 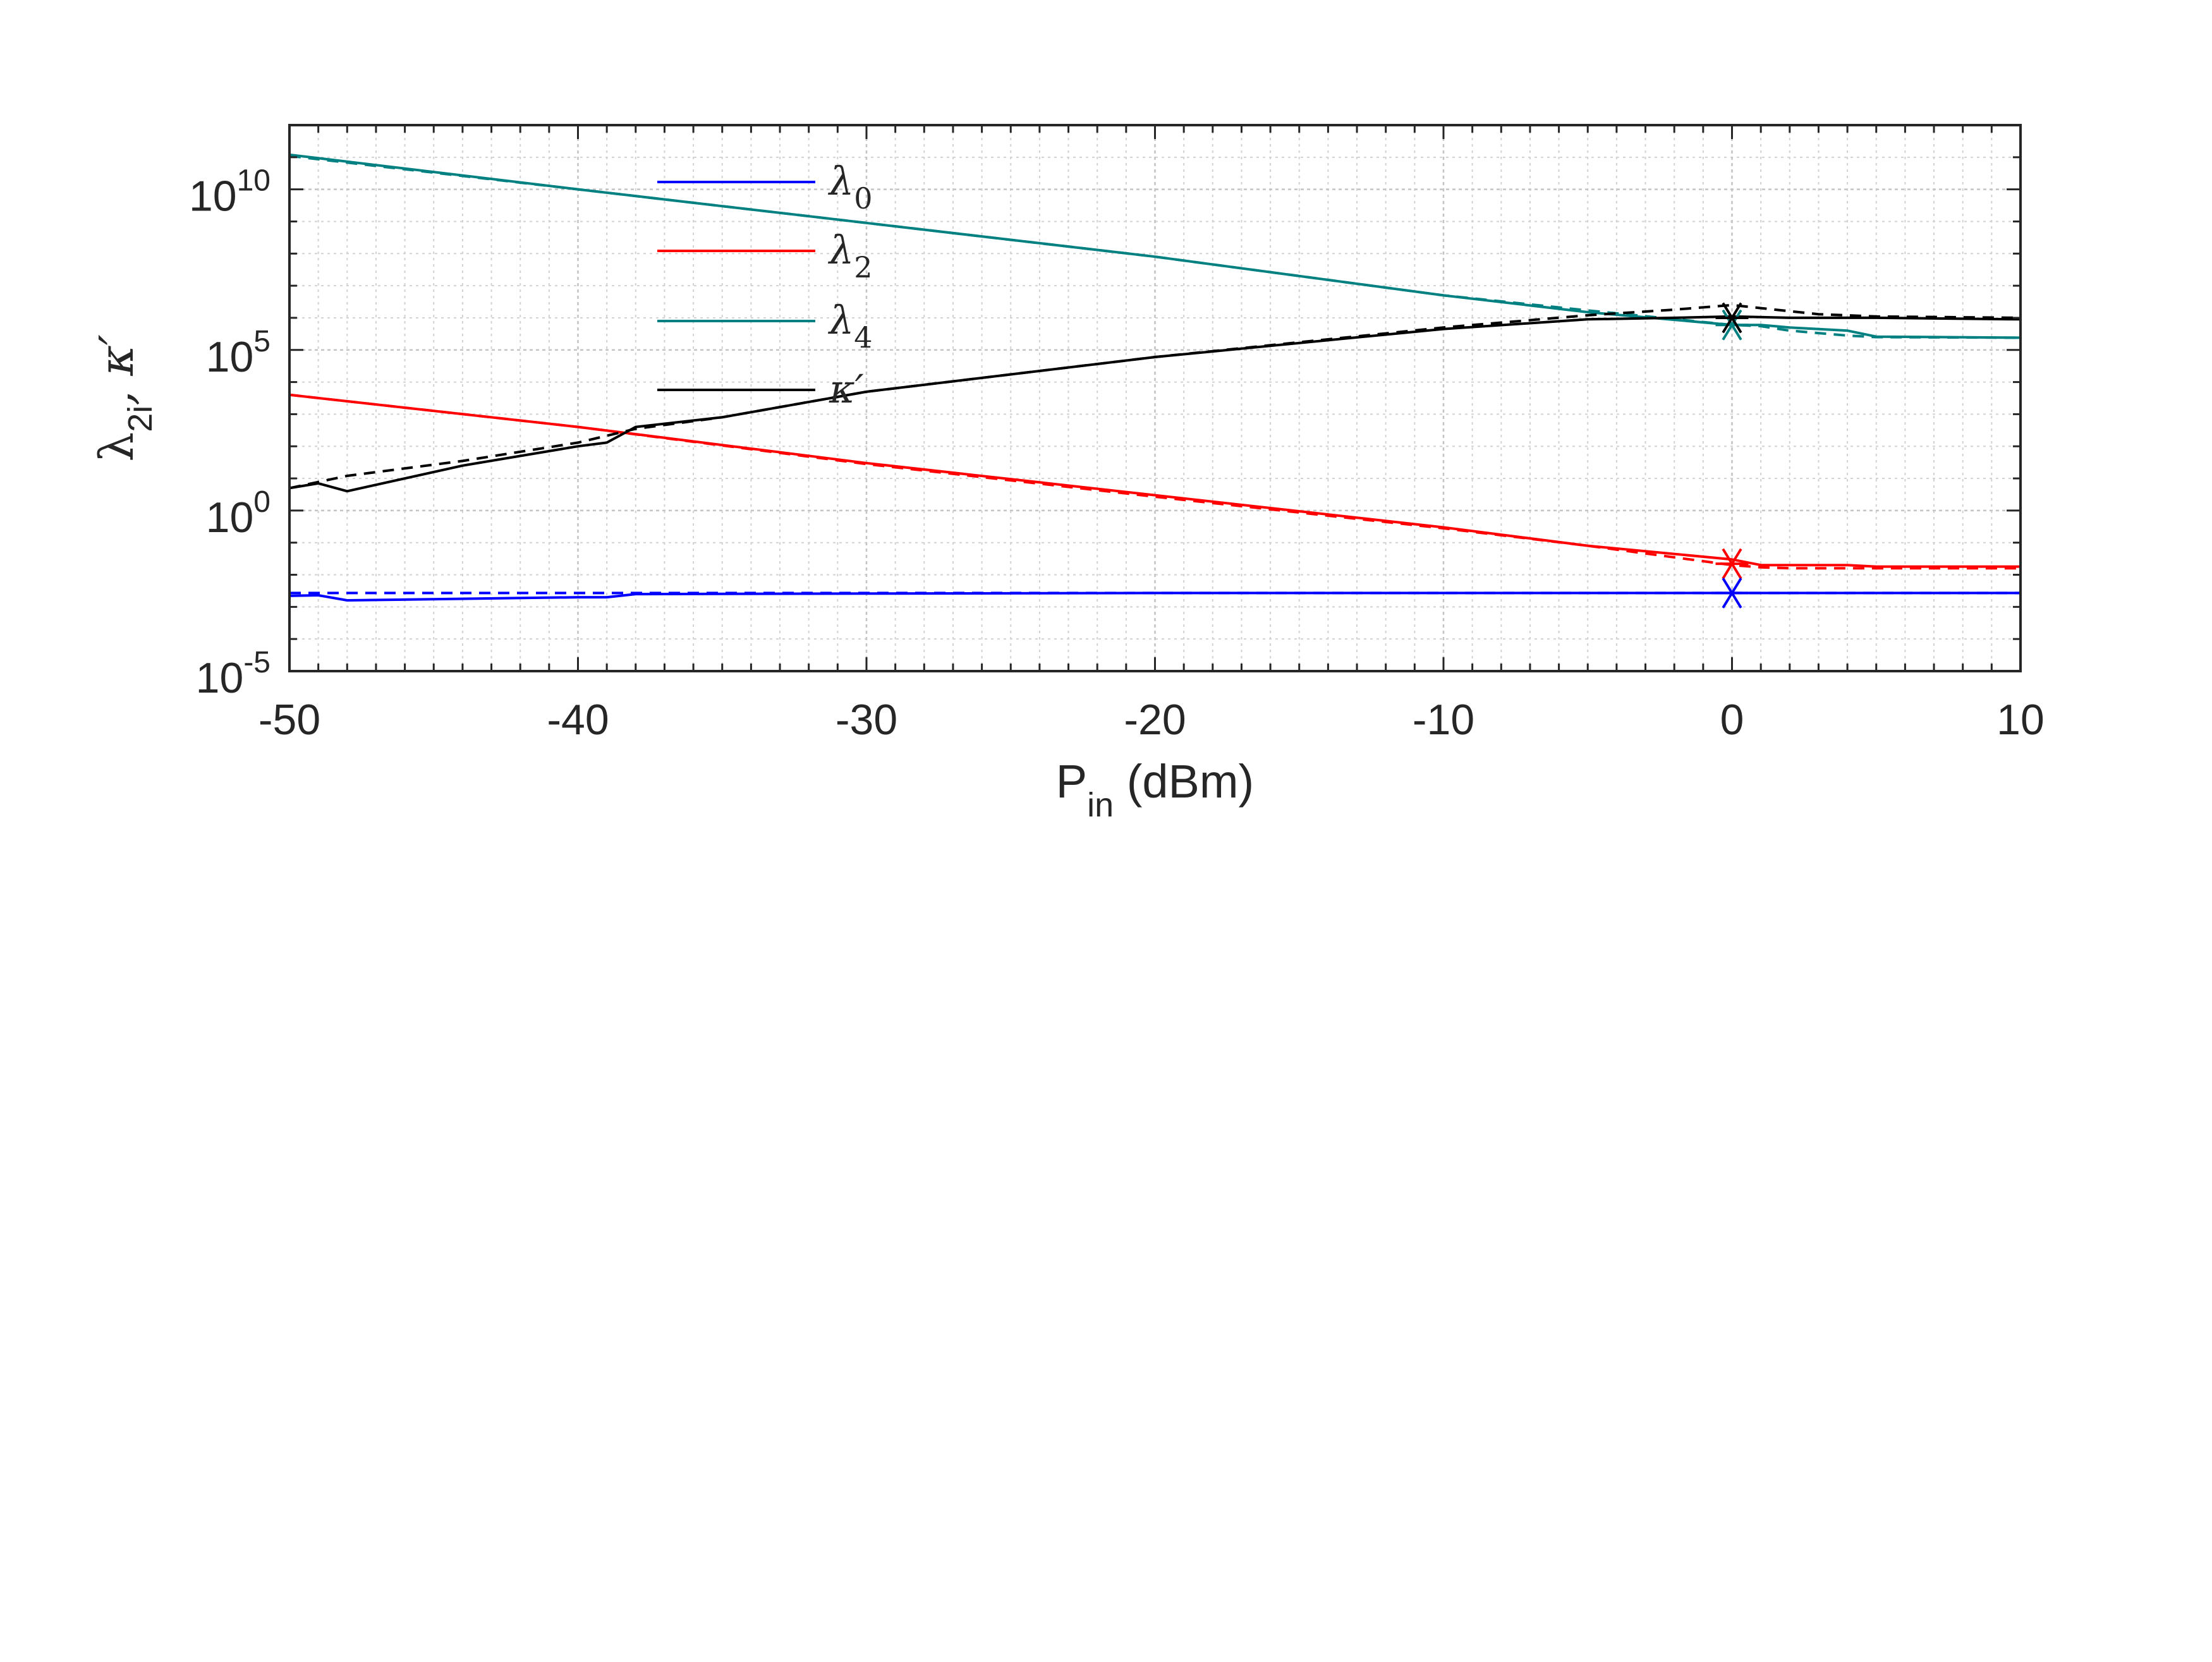 What do you see at coordinates (238, 353) in the screenshot?
I see `y-tick-label: 10⁵` at bounding box center [238, 353].